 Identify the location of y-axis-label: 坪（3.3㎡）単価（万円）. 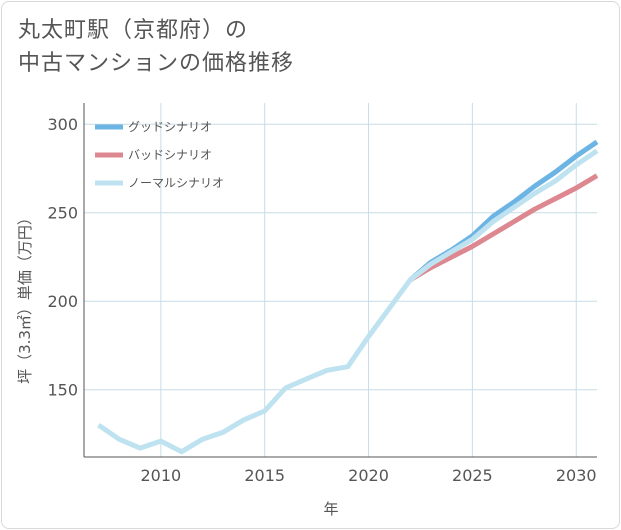
(25, 297).